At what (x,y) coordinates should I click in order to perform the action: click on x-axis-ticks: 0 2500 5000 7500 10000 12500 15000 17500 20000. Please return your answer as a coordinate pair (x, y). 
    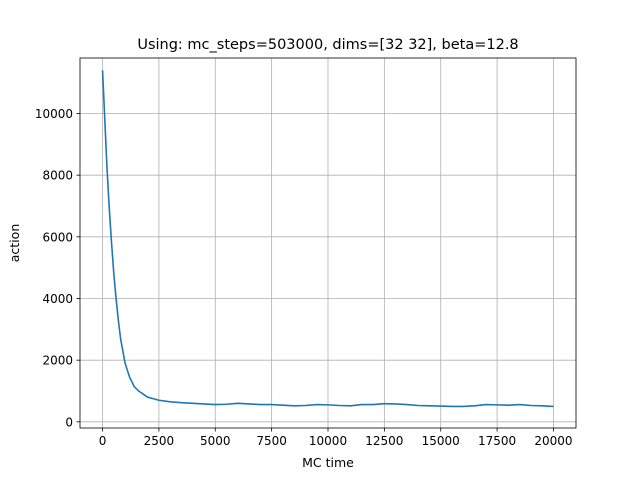
    Looking at the image, I should click on (336, 438).